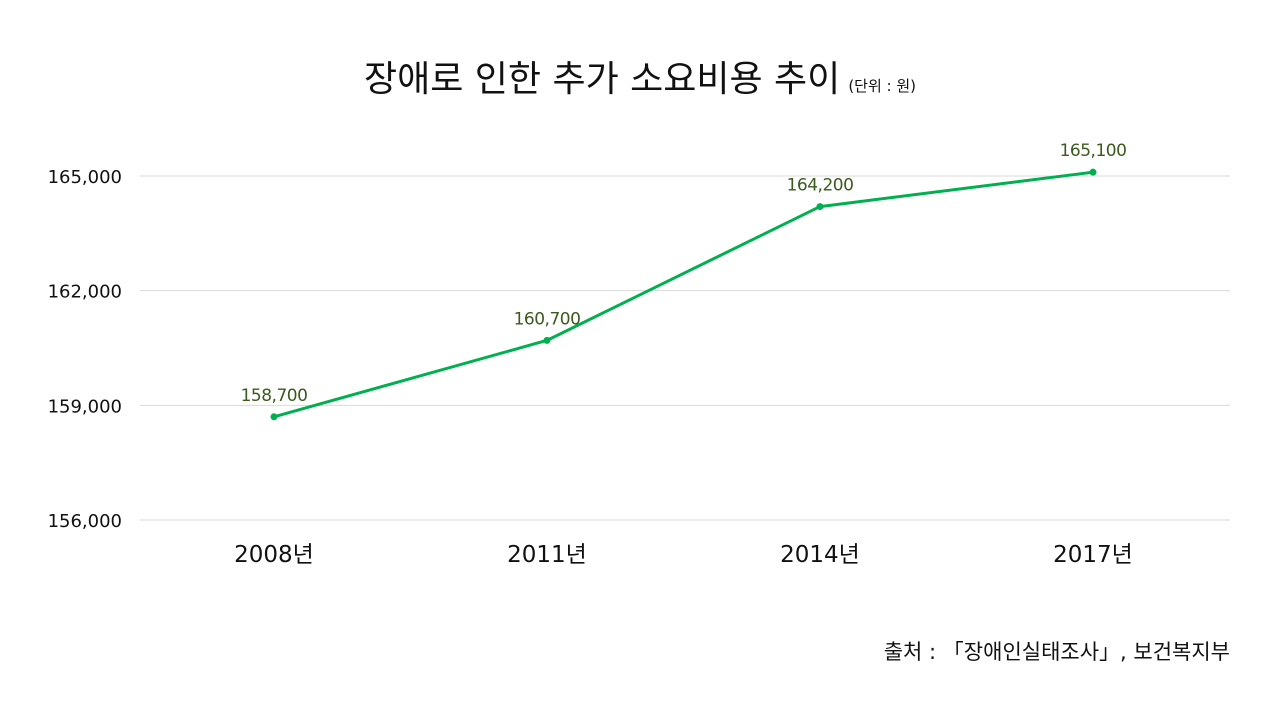  I want to click on data-label: 164,200, so click(820, 186).